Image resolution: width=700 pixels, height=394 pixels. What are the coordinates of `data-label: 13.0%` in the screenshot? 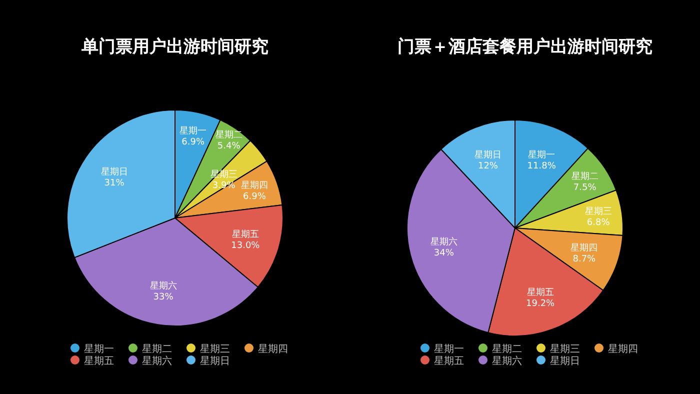 It's located at (245, 245).